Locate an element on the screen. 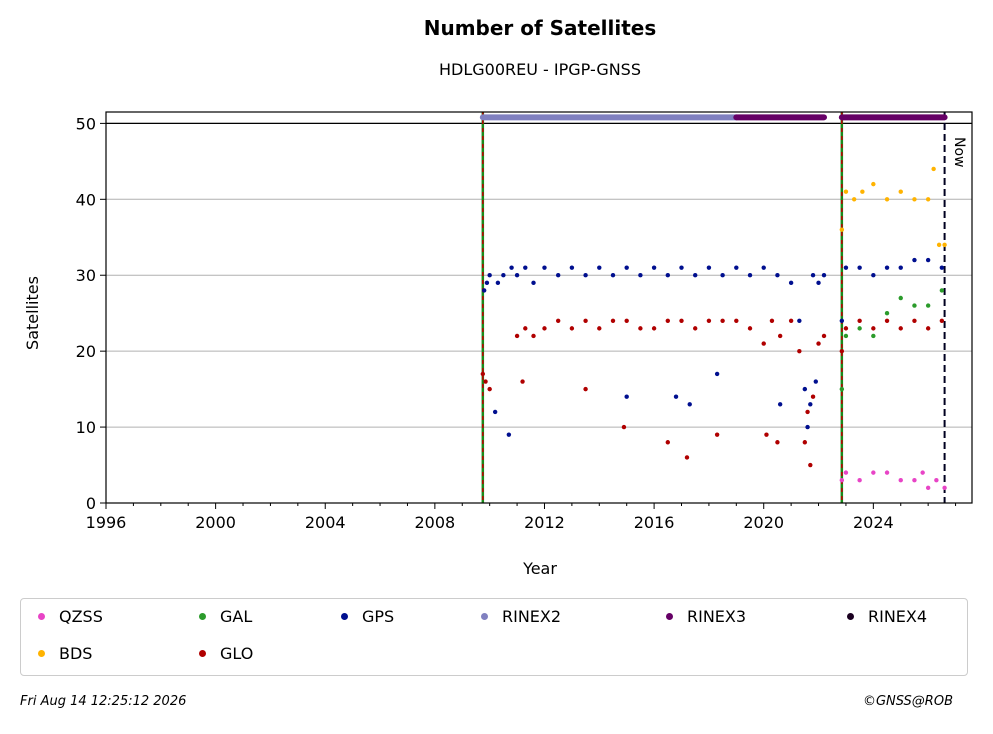  x-tick-label: 2000 is located at coordinates (215, 522).